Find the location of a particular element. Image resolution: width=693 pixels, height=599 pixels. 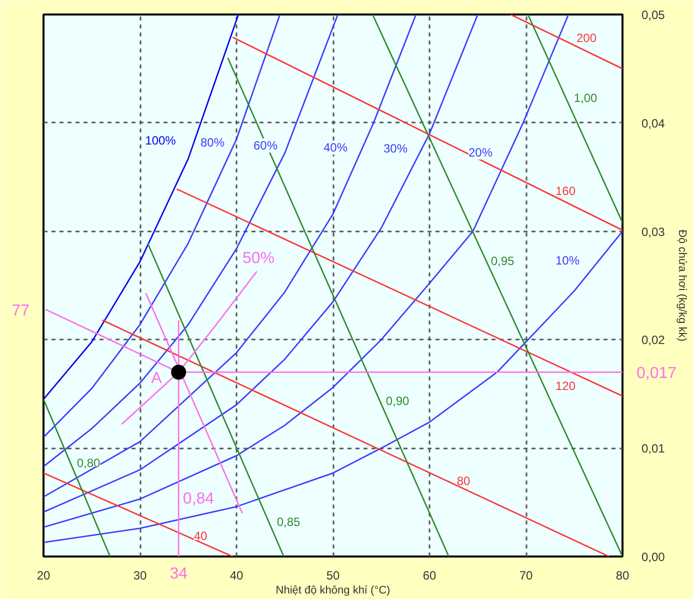

annotation: 1,00 is located at coordinates (586, 98).